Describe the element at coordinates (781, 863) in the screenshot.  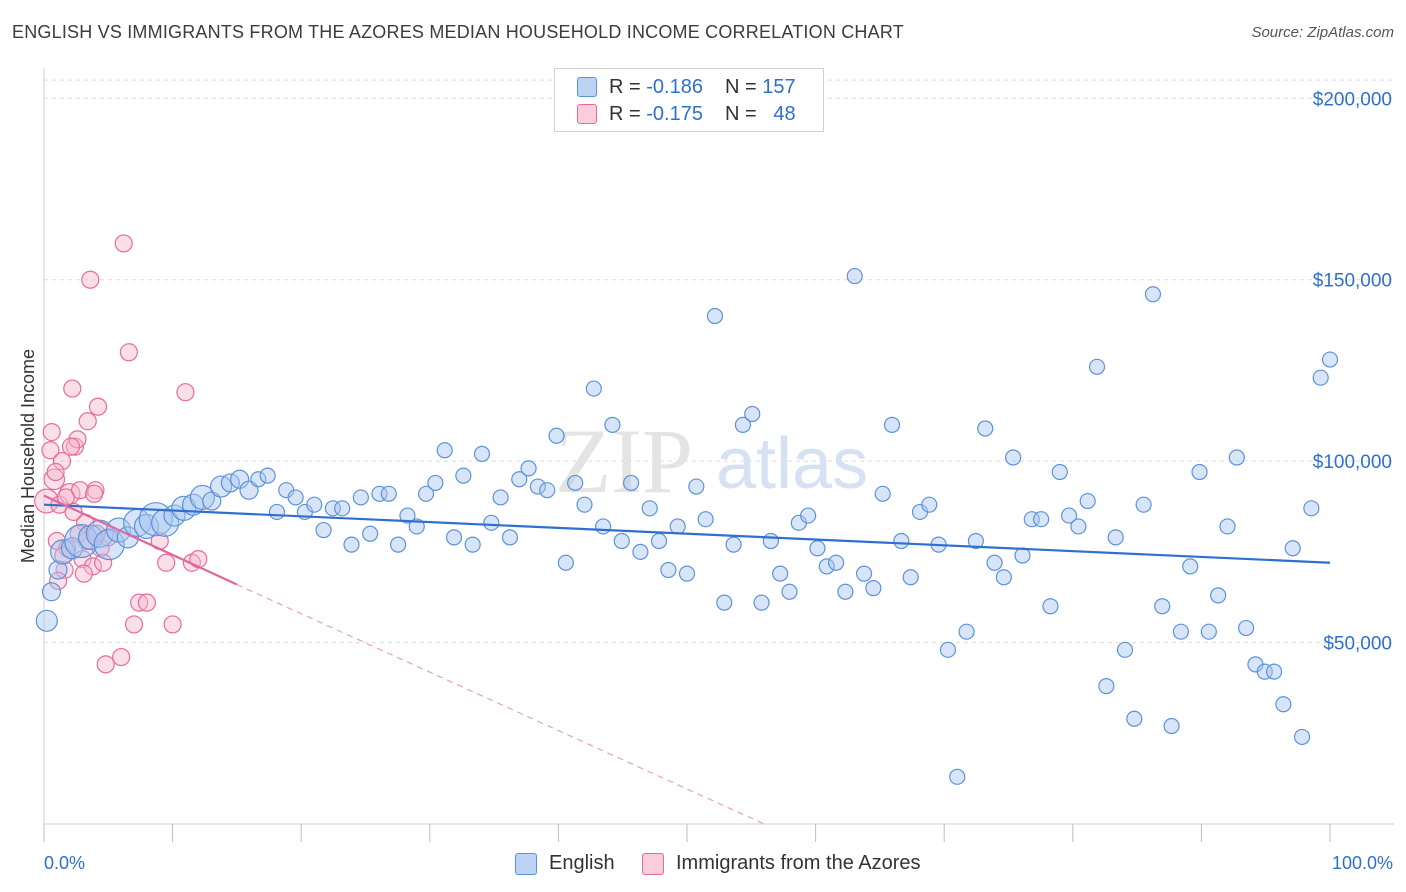
I see `legend-item-azores: Immigrants from the Azores` at that location.